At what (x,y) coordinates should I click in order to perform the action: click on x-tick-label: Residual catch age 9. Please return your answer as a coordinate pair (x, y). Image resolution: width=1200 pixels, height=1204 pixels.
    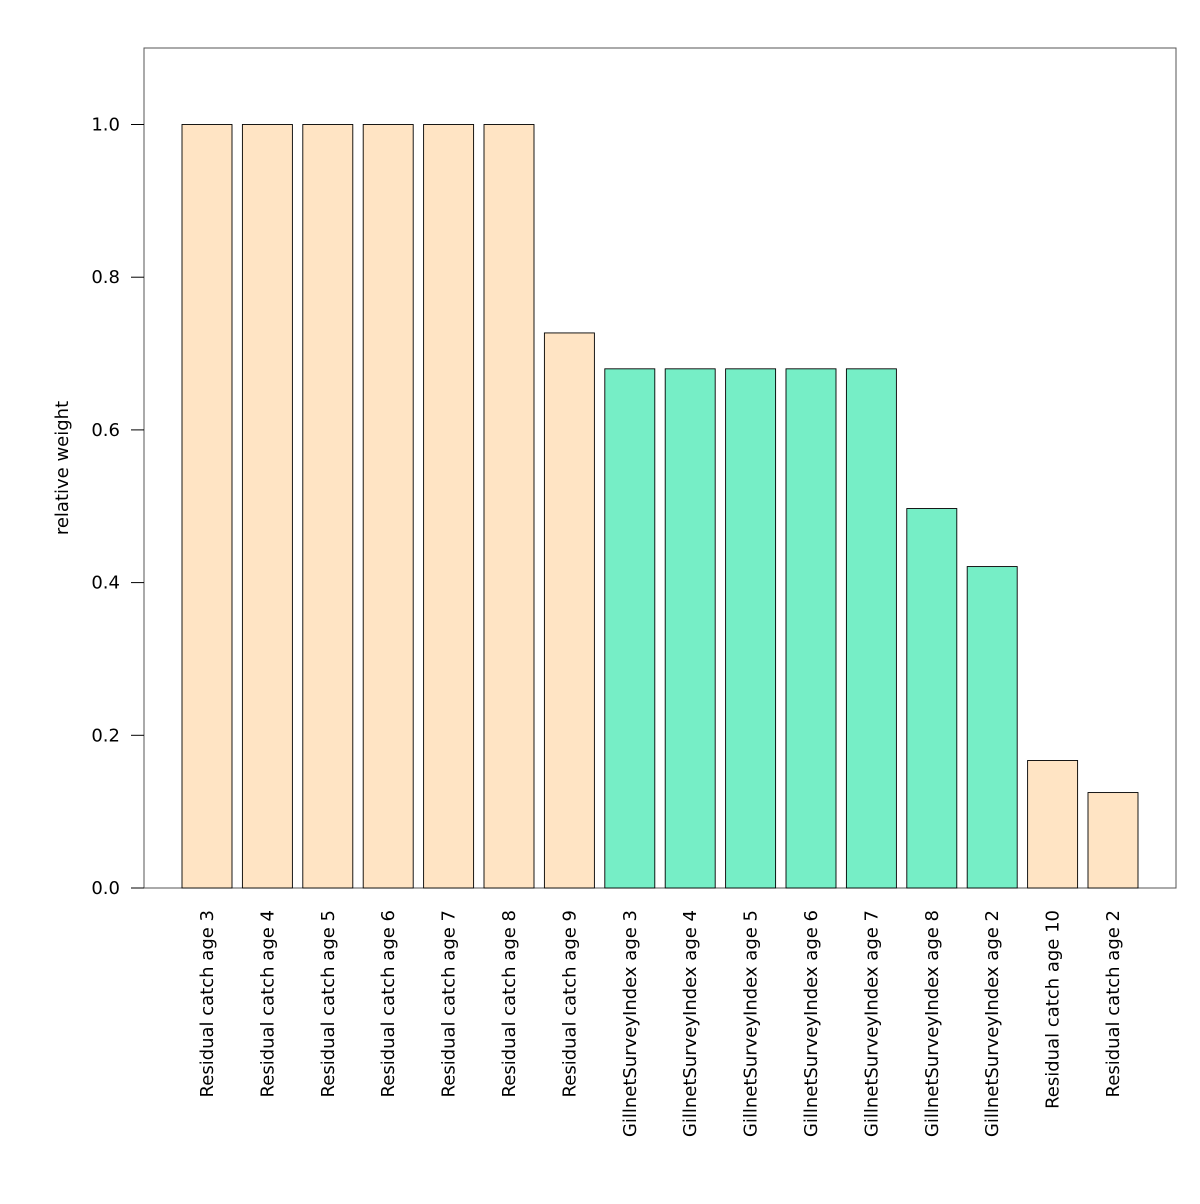
    Looking at the image, I should click on (569, 1003).